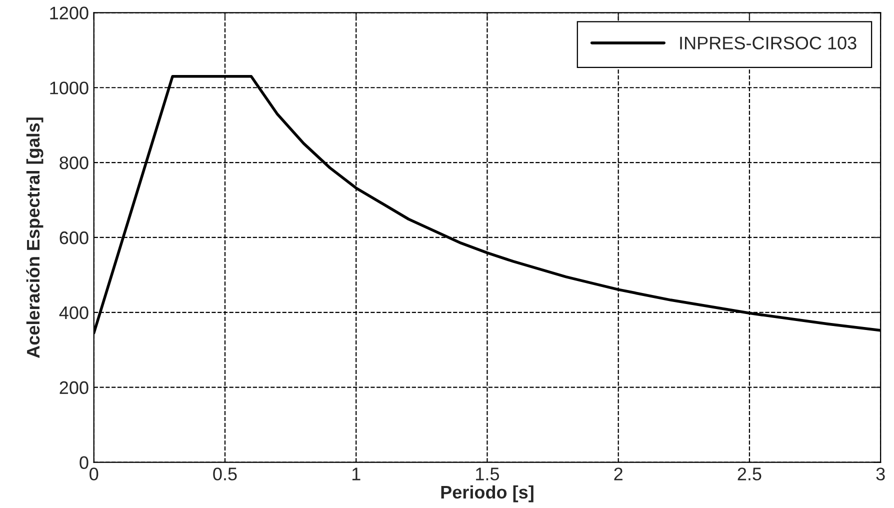  What do you see at coordinates (488, 474) in the screenshot?
I see `x-tick-label: 1.5` at bounding box center [488, 474].